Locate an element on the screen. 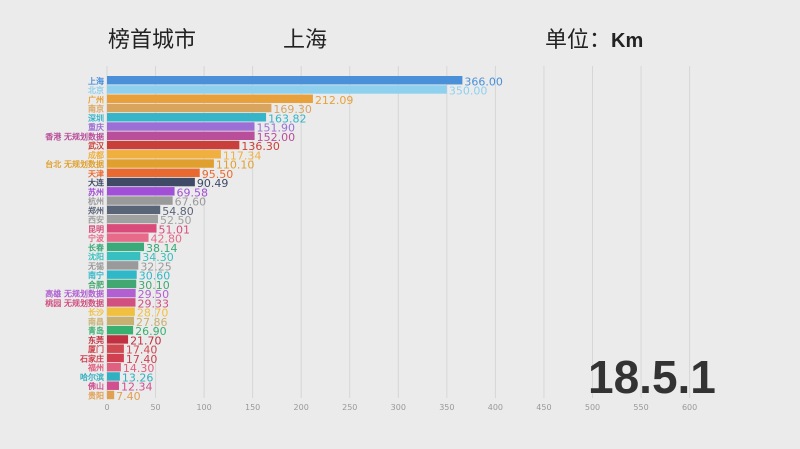 This screenshot has height=449, width=800. category-label: 长春 is located at coordinates (96, 247).